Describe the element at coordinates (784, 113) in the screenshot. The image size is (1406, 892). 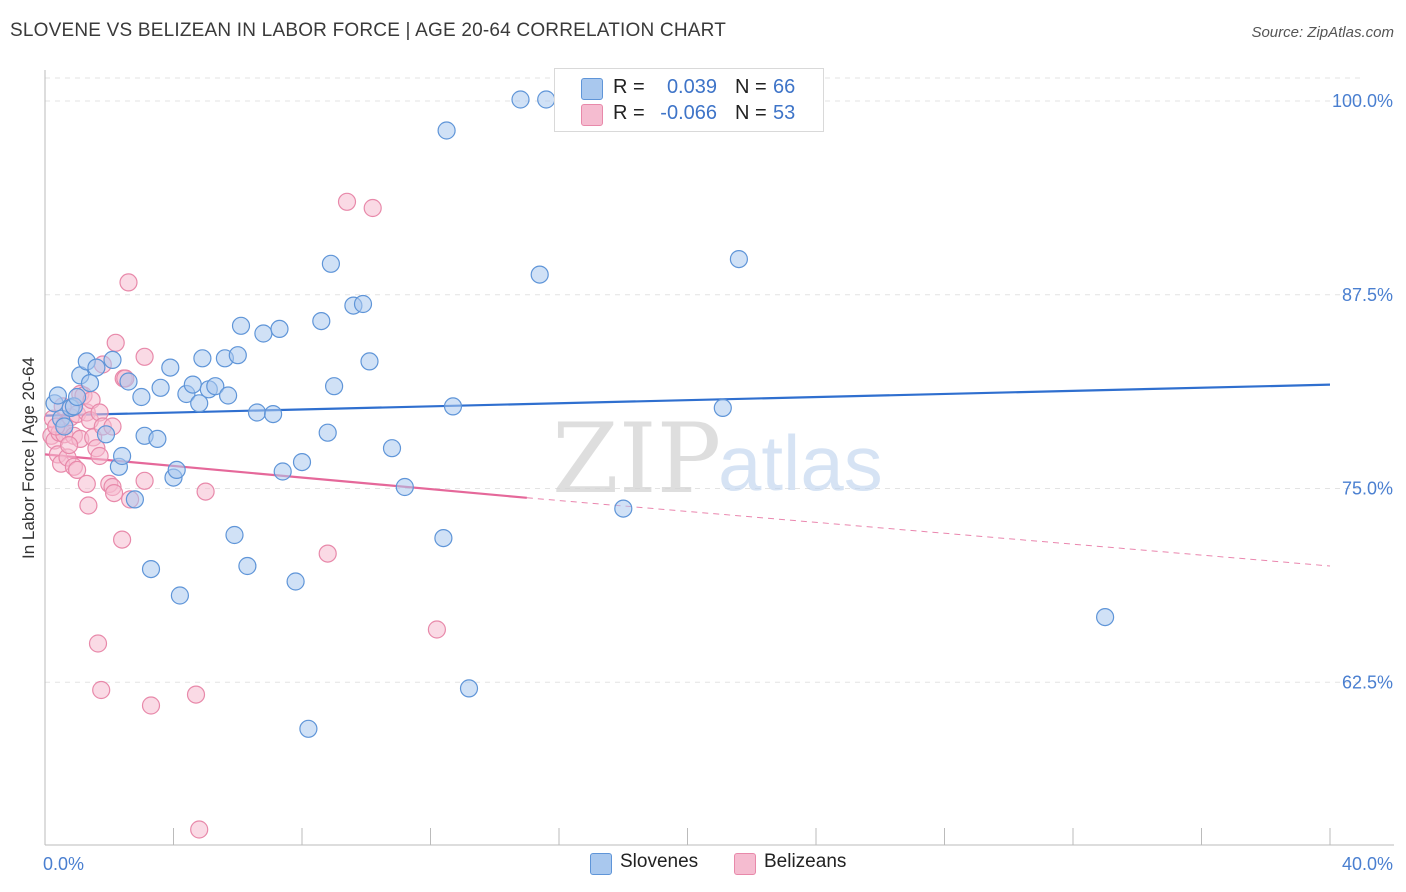
I see `n-value: 53` at that location.